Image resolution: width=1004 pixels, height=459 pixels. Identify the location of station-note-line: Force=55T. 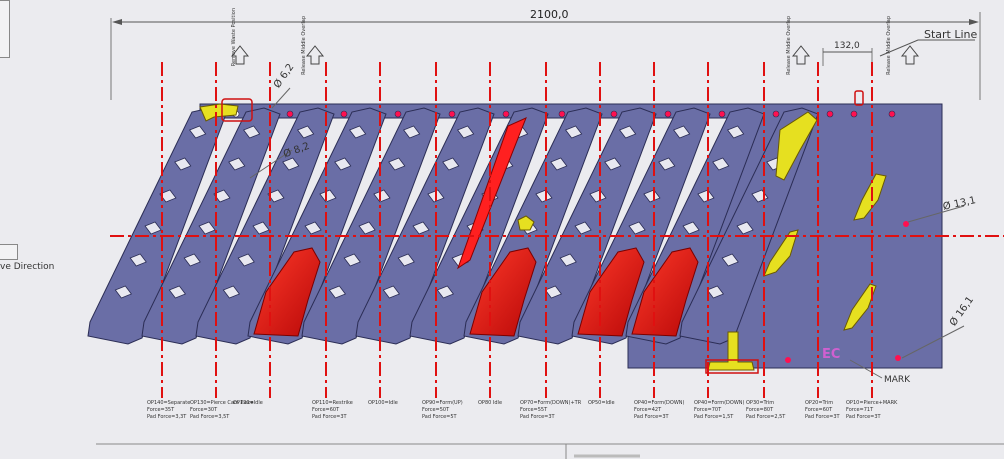
(534, 410).